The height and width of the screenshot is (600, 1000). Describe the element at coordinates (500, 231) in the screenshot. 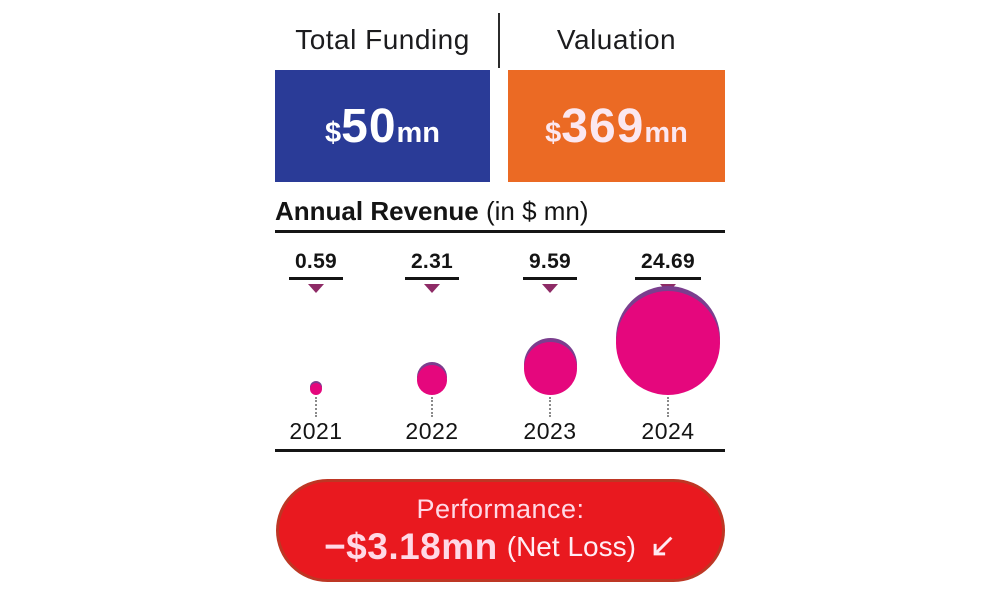

I see `top-separator-line` at that location.